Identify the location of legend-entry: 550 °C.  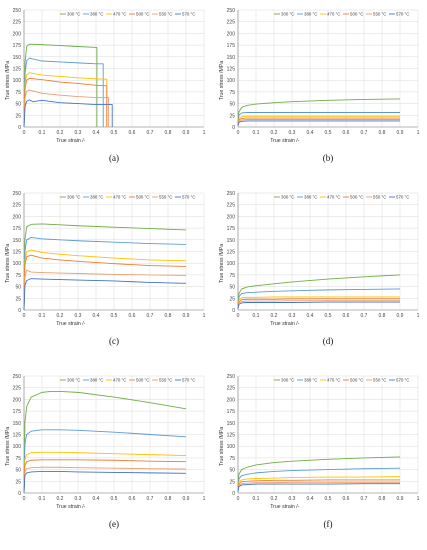
(165, 380).